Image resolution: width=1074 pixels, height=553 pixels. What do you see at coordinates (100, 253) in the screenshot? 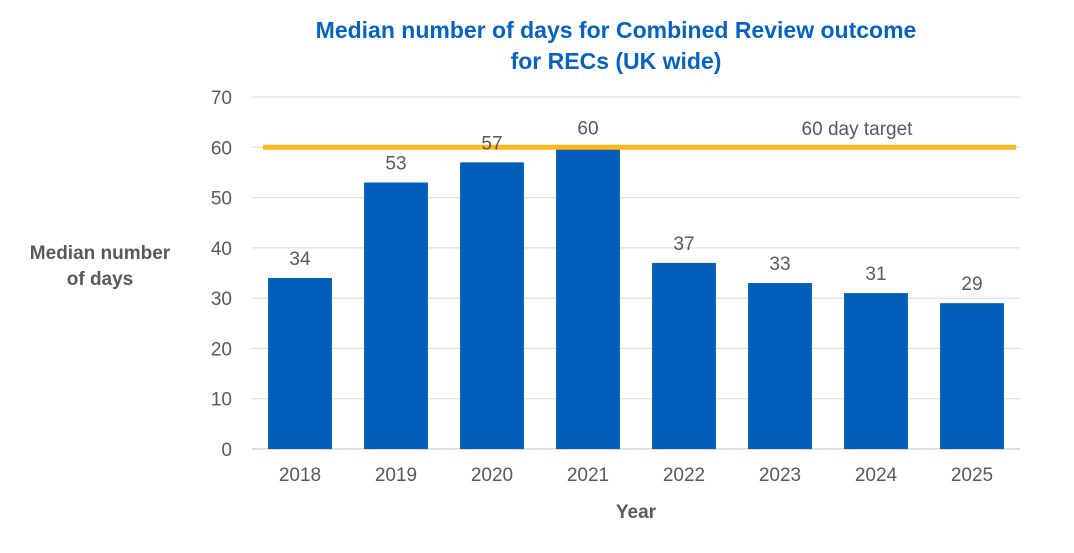
I see `y-axis-title-line-1: Median number` at bounding box center [100, 253].